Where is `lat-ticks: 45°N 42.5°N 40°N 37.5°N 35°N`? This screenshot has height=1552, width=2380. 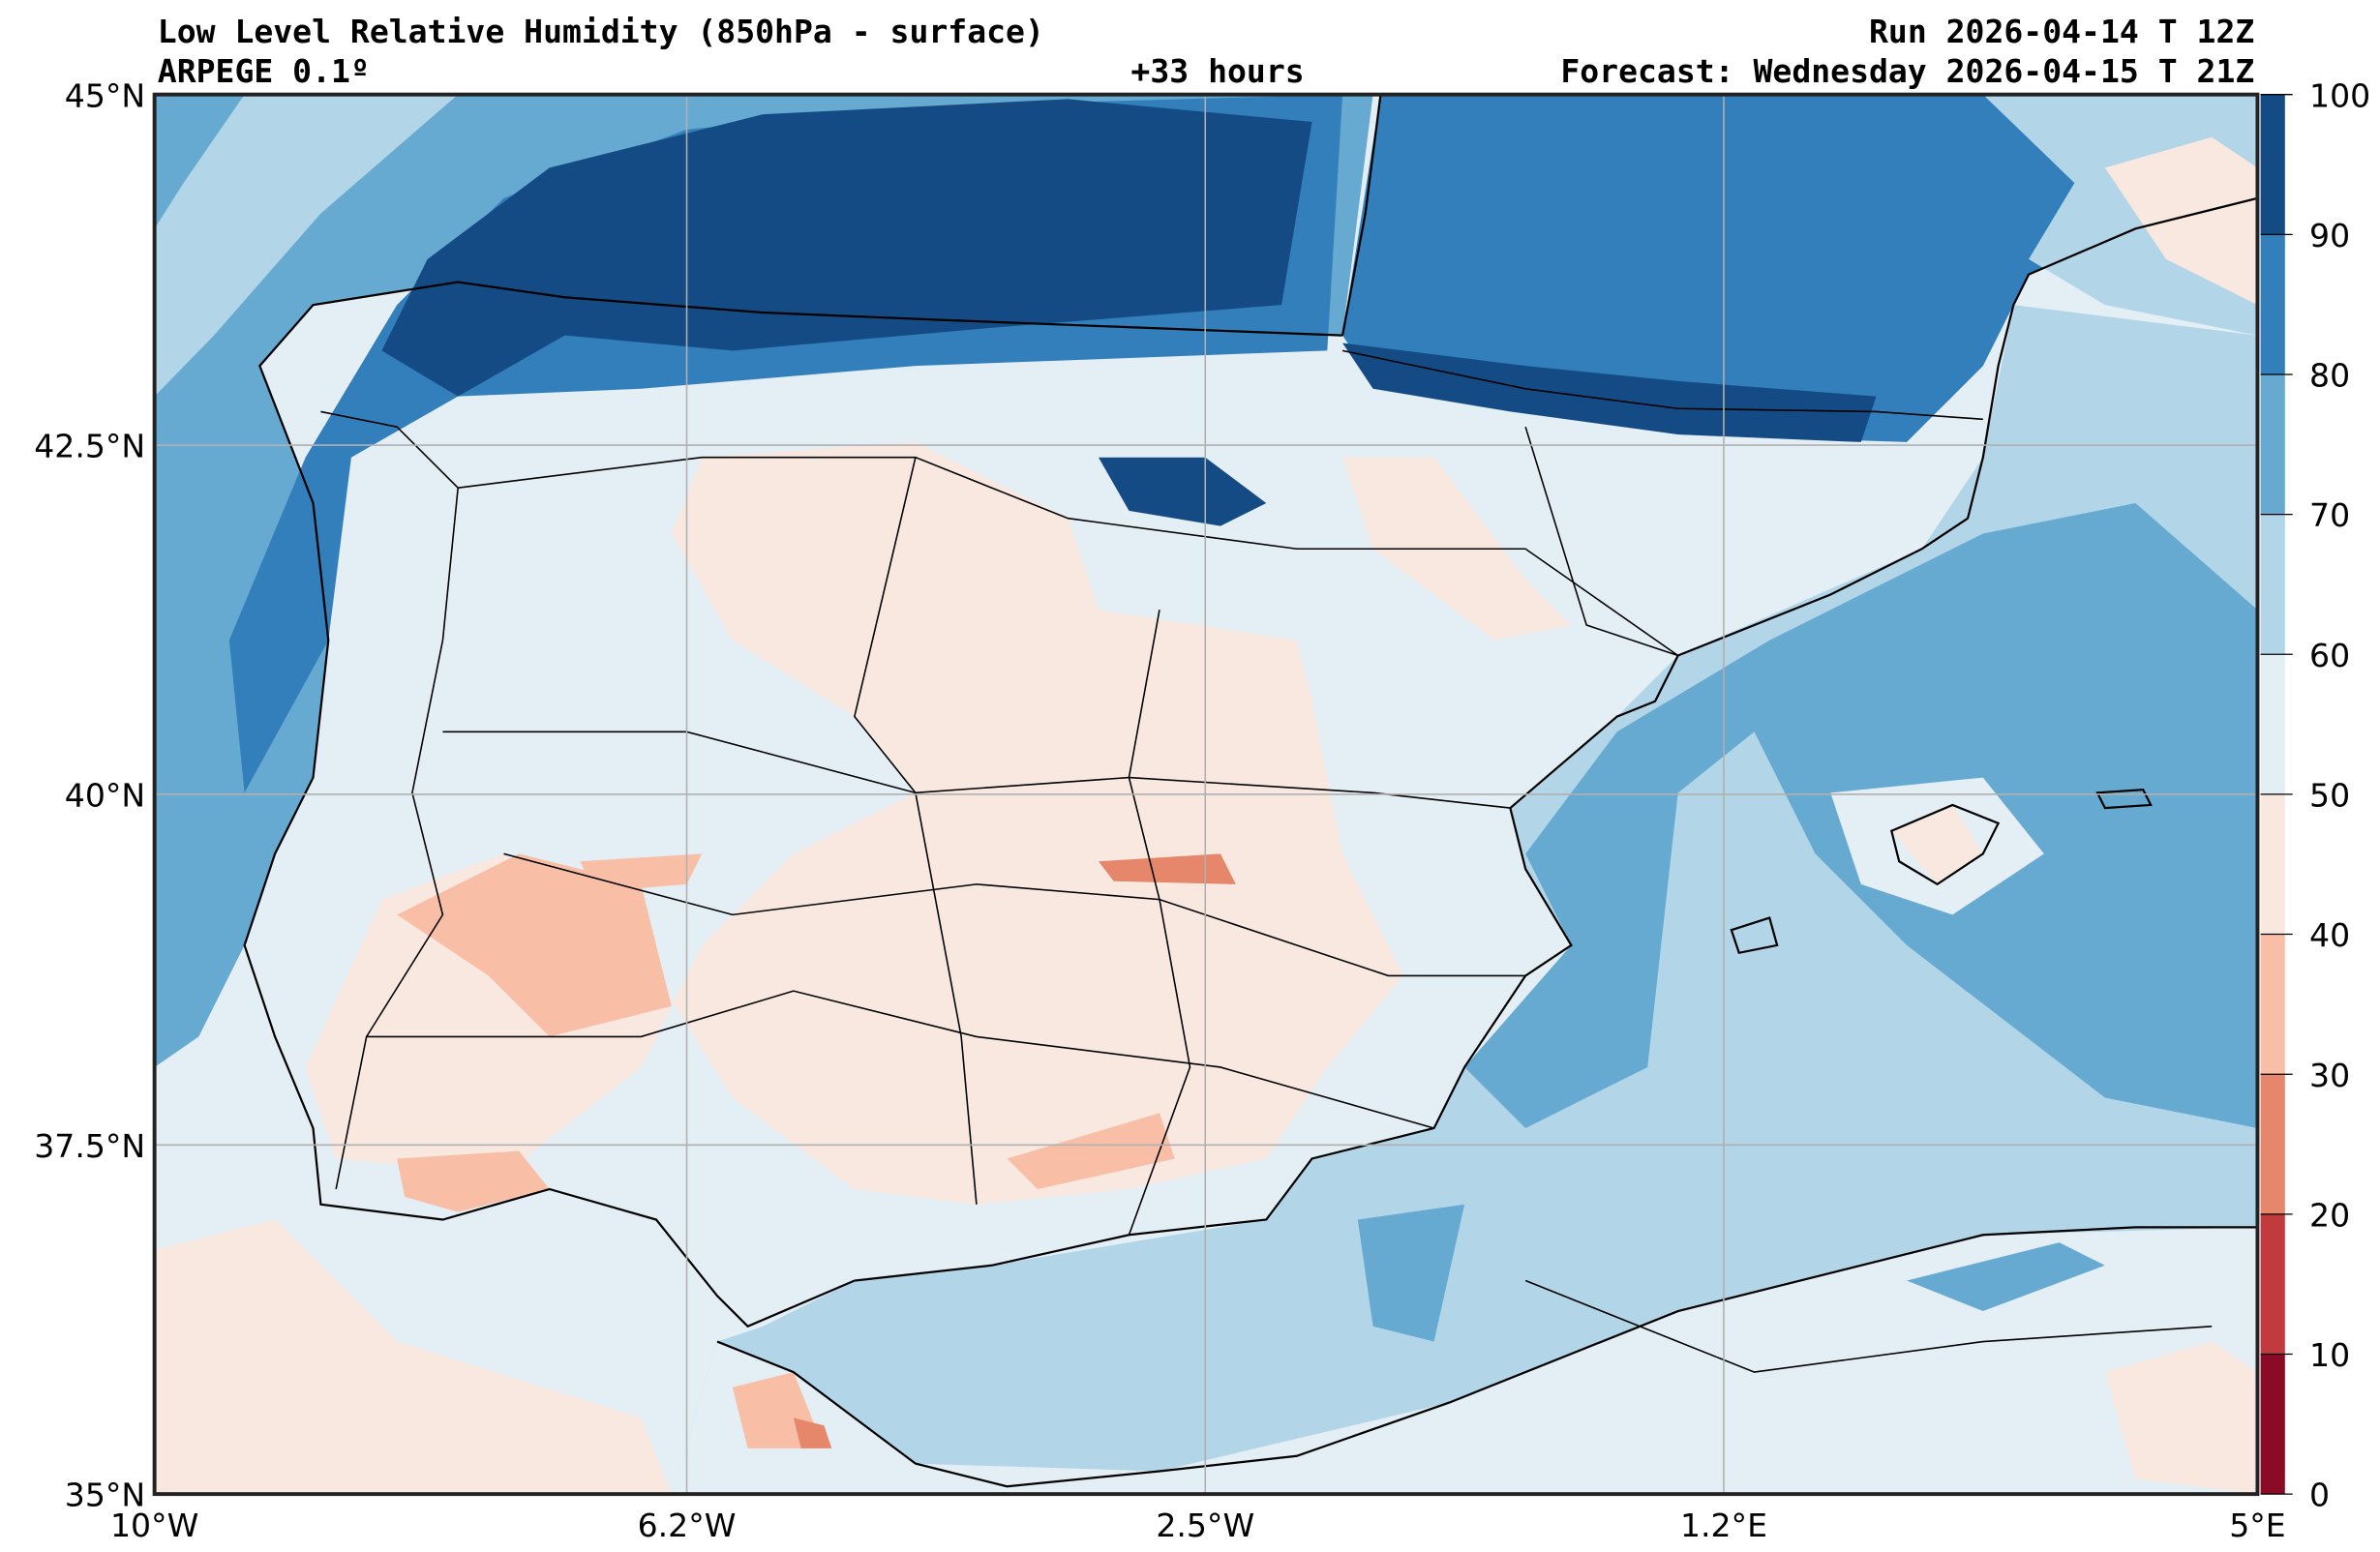
lat-ticks: 45°N 42.5°N 40°N 37.5°N 35°N is located at coordinates (89, 795).